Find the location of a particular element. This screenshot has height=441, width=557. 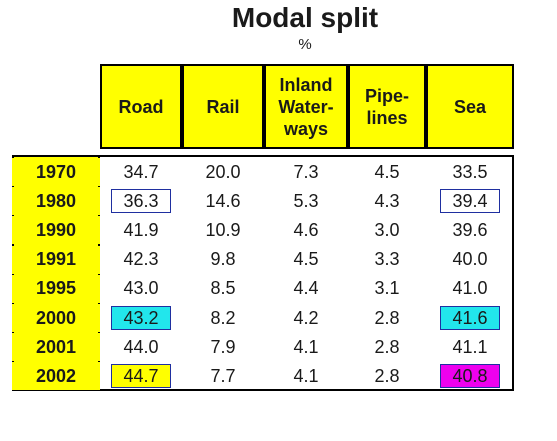

table-cell: 4.2 is located at coordinates (306, 317).